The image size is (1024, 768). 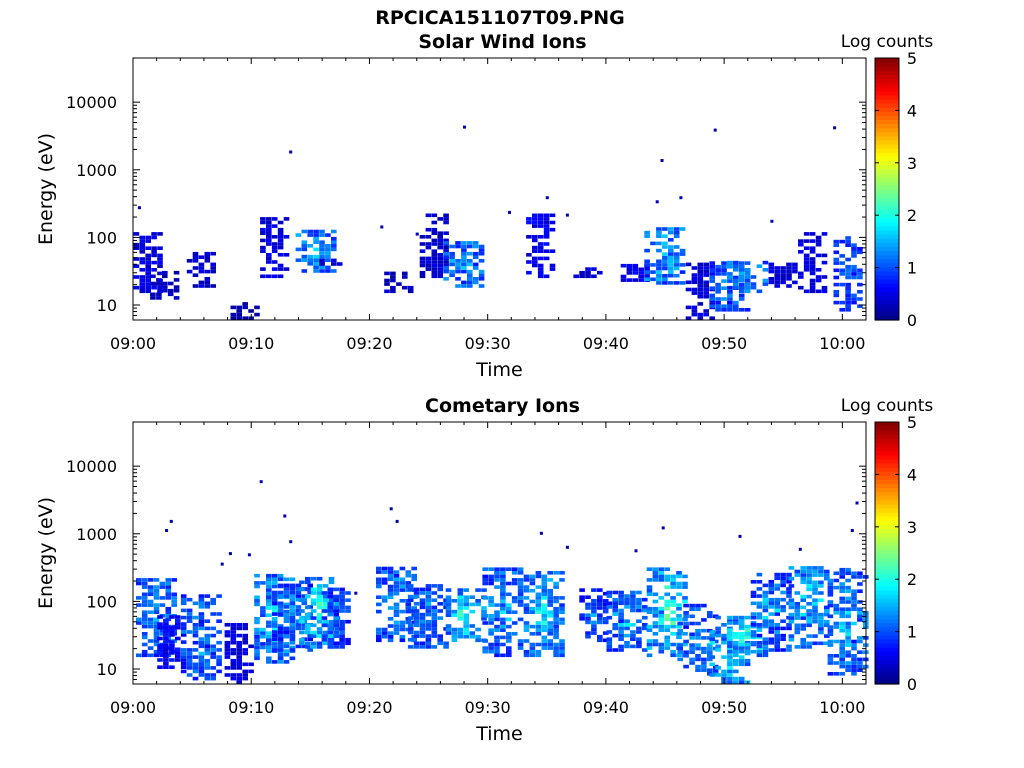 What do you see at coordinates (724, 343) in the screenshot?
I see `x-tick-label: 09:50` at bounding box center [724, 343].